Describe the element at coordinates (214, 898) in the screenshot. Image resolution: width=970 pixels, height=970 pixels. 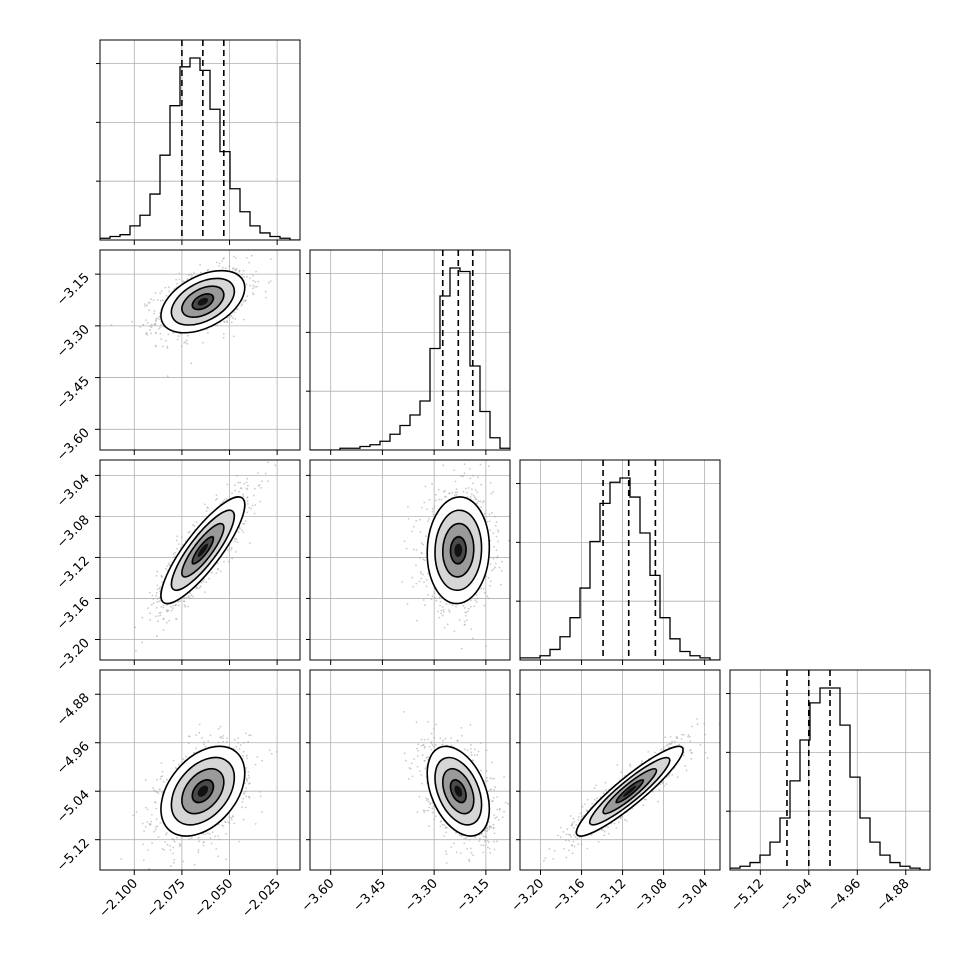
I see `x-tick-label: −2.050` at that location.